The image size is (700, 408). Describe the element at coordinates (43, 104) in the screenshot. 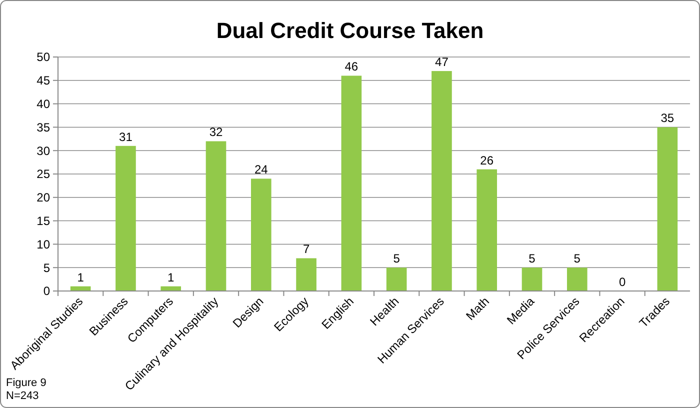

I see `y-tick-label: 40` at that location.